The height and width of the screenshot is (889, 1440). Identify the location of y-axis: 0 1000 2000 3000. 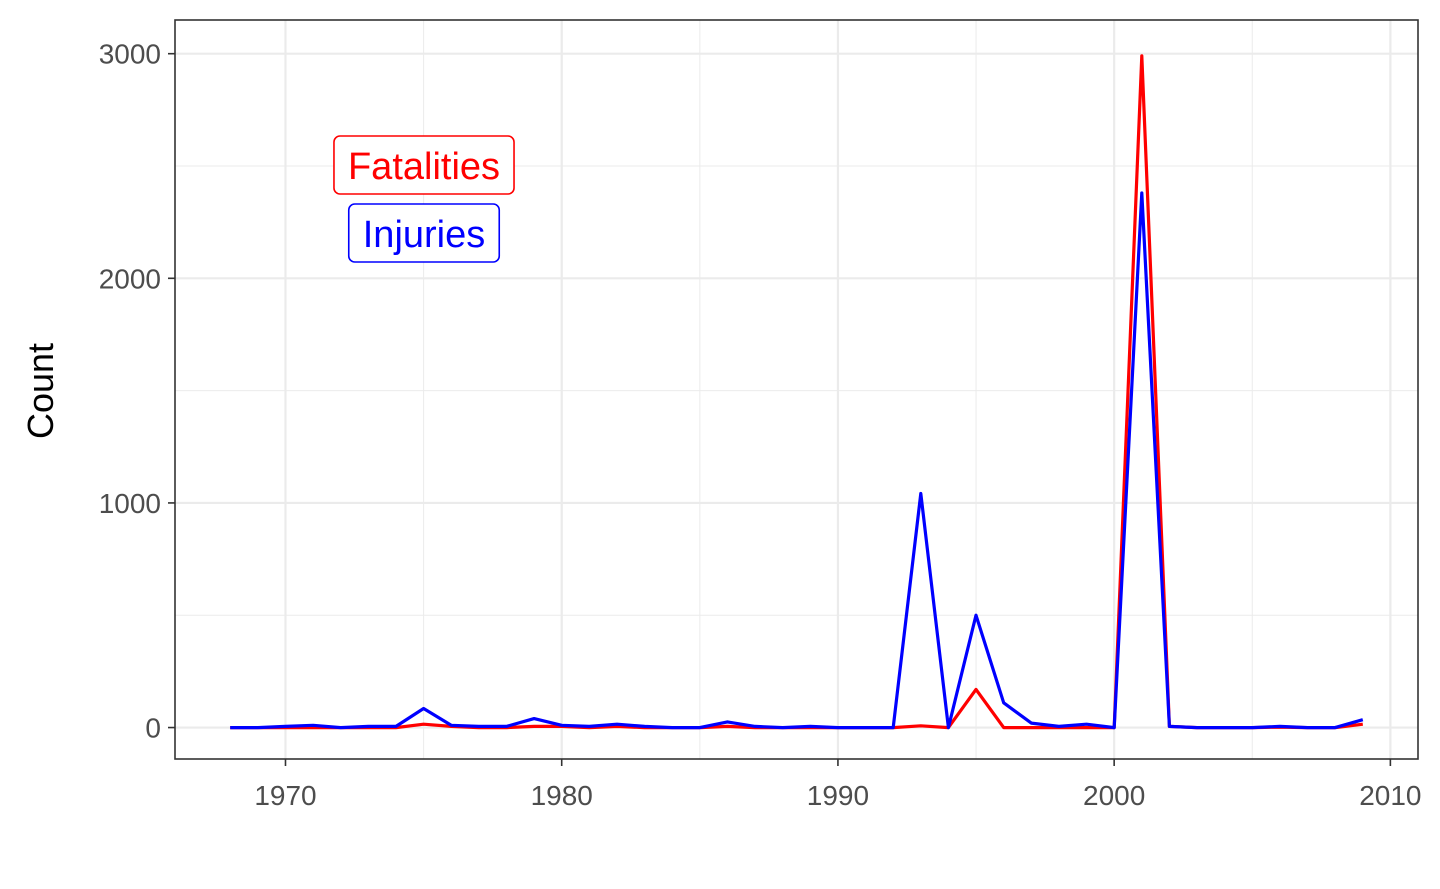
(137, 391).